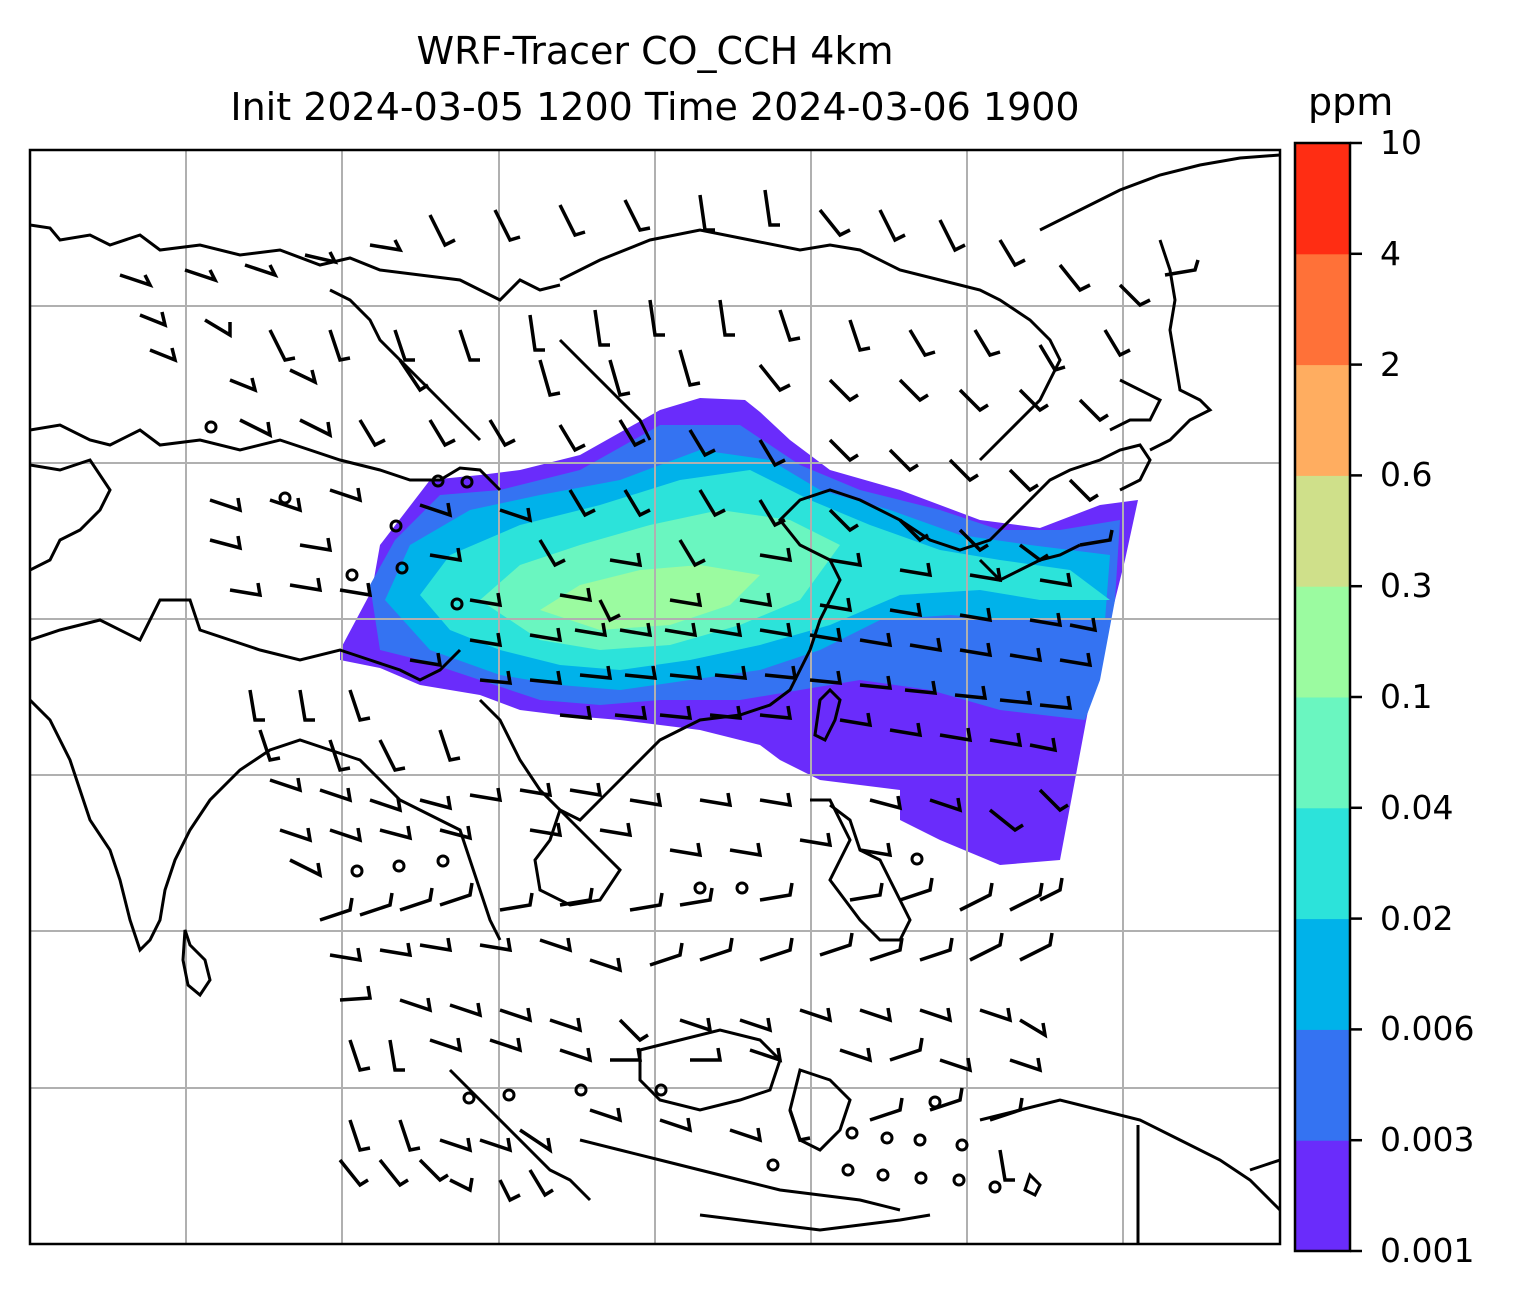 The width and height of the screenshot is (1528, 1306). I want to click on colorbar-tick-label: 0.003, so click(1427, 1140).